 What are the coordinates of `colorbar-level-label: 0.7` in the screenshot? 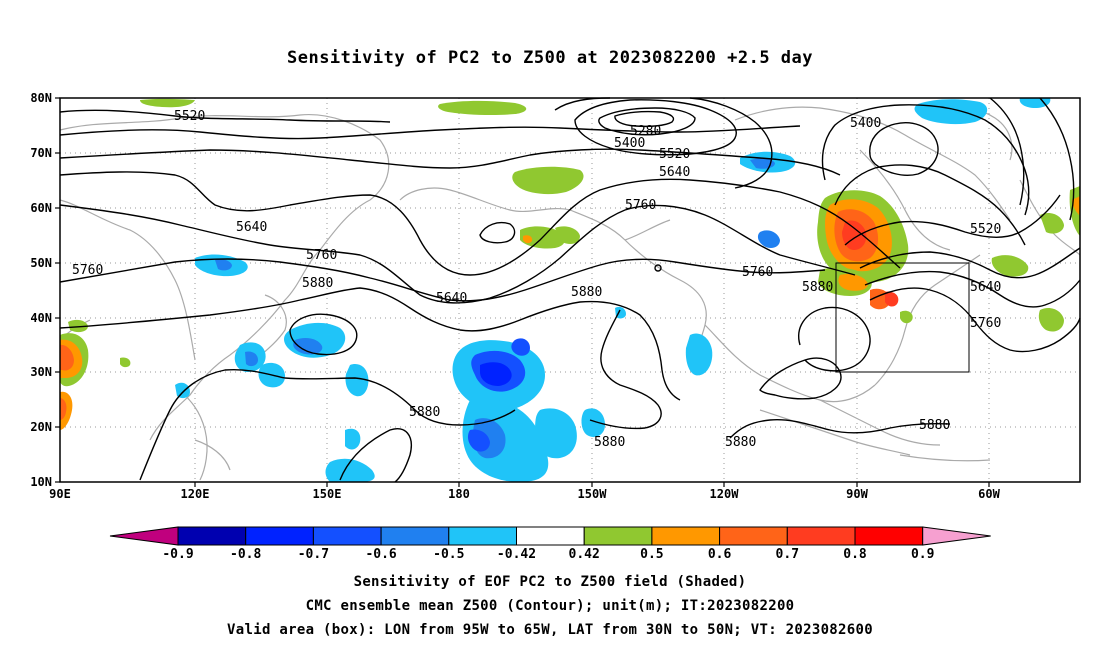 It's located at (787, 554).